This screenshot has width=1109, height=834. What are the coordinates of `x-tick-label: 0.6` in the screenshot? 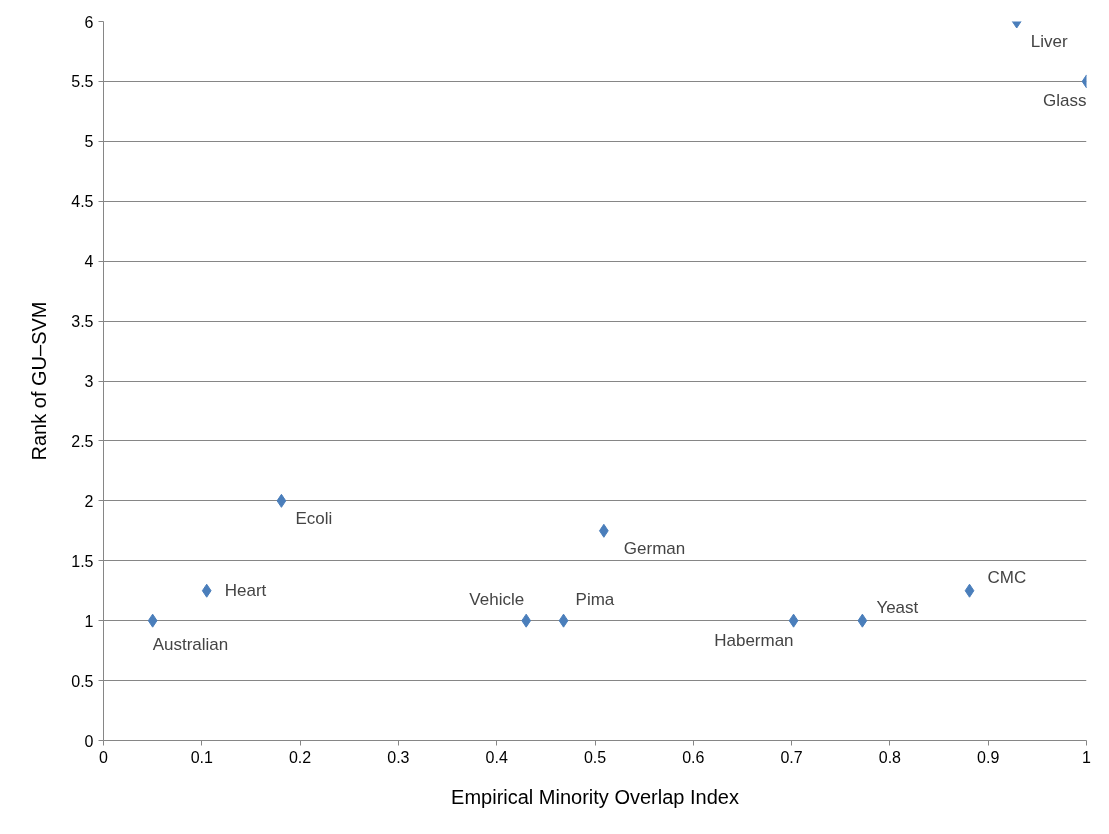 It's located at (693, 757).